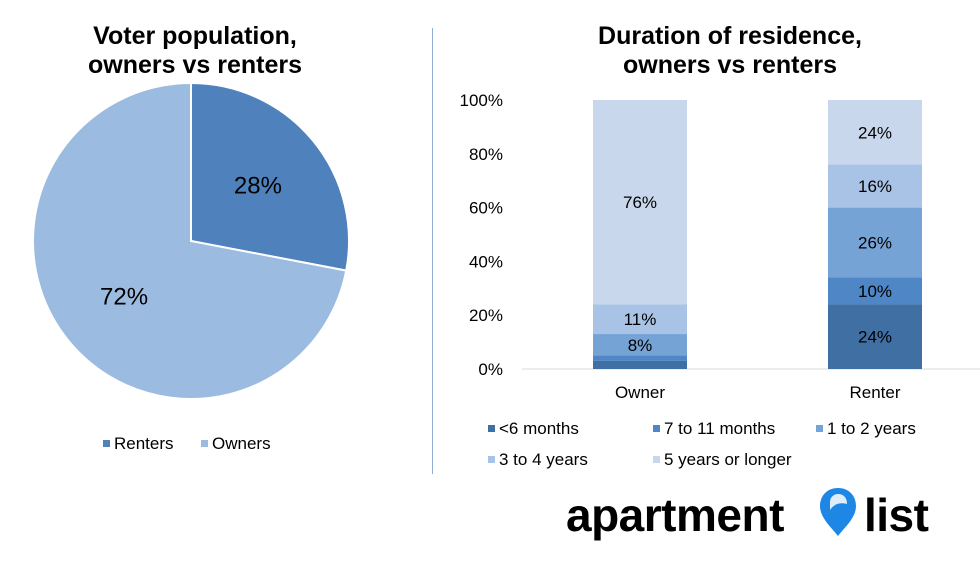  I want to click on data-label: 16%, so click(875, 186).